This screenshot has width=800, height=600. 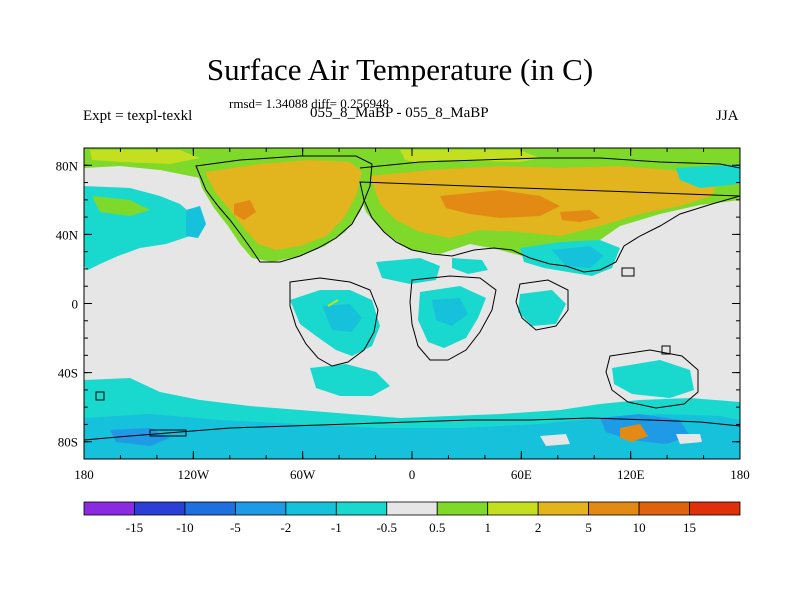 I want to click on indian-ocean-cool-patch, so click(x=542, y=308).